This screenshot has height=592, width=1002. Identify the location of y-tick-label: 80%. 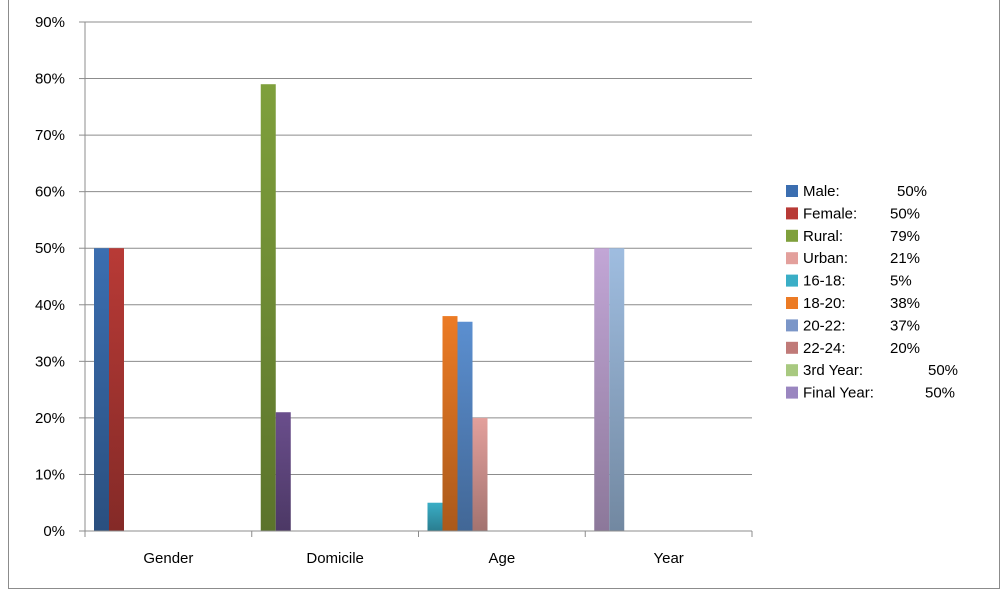
(50, 79).